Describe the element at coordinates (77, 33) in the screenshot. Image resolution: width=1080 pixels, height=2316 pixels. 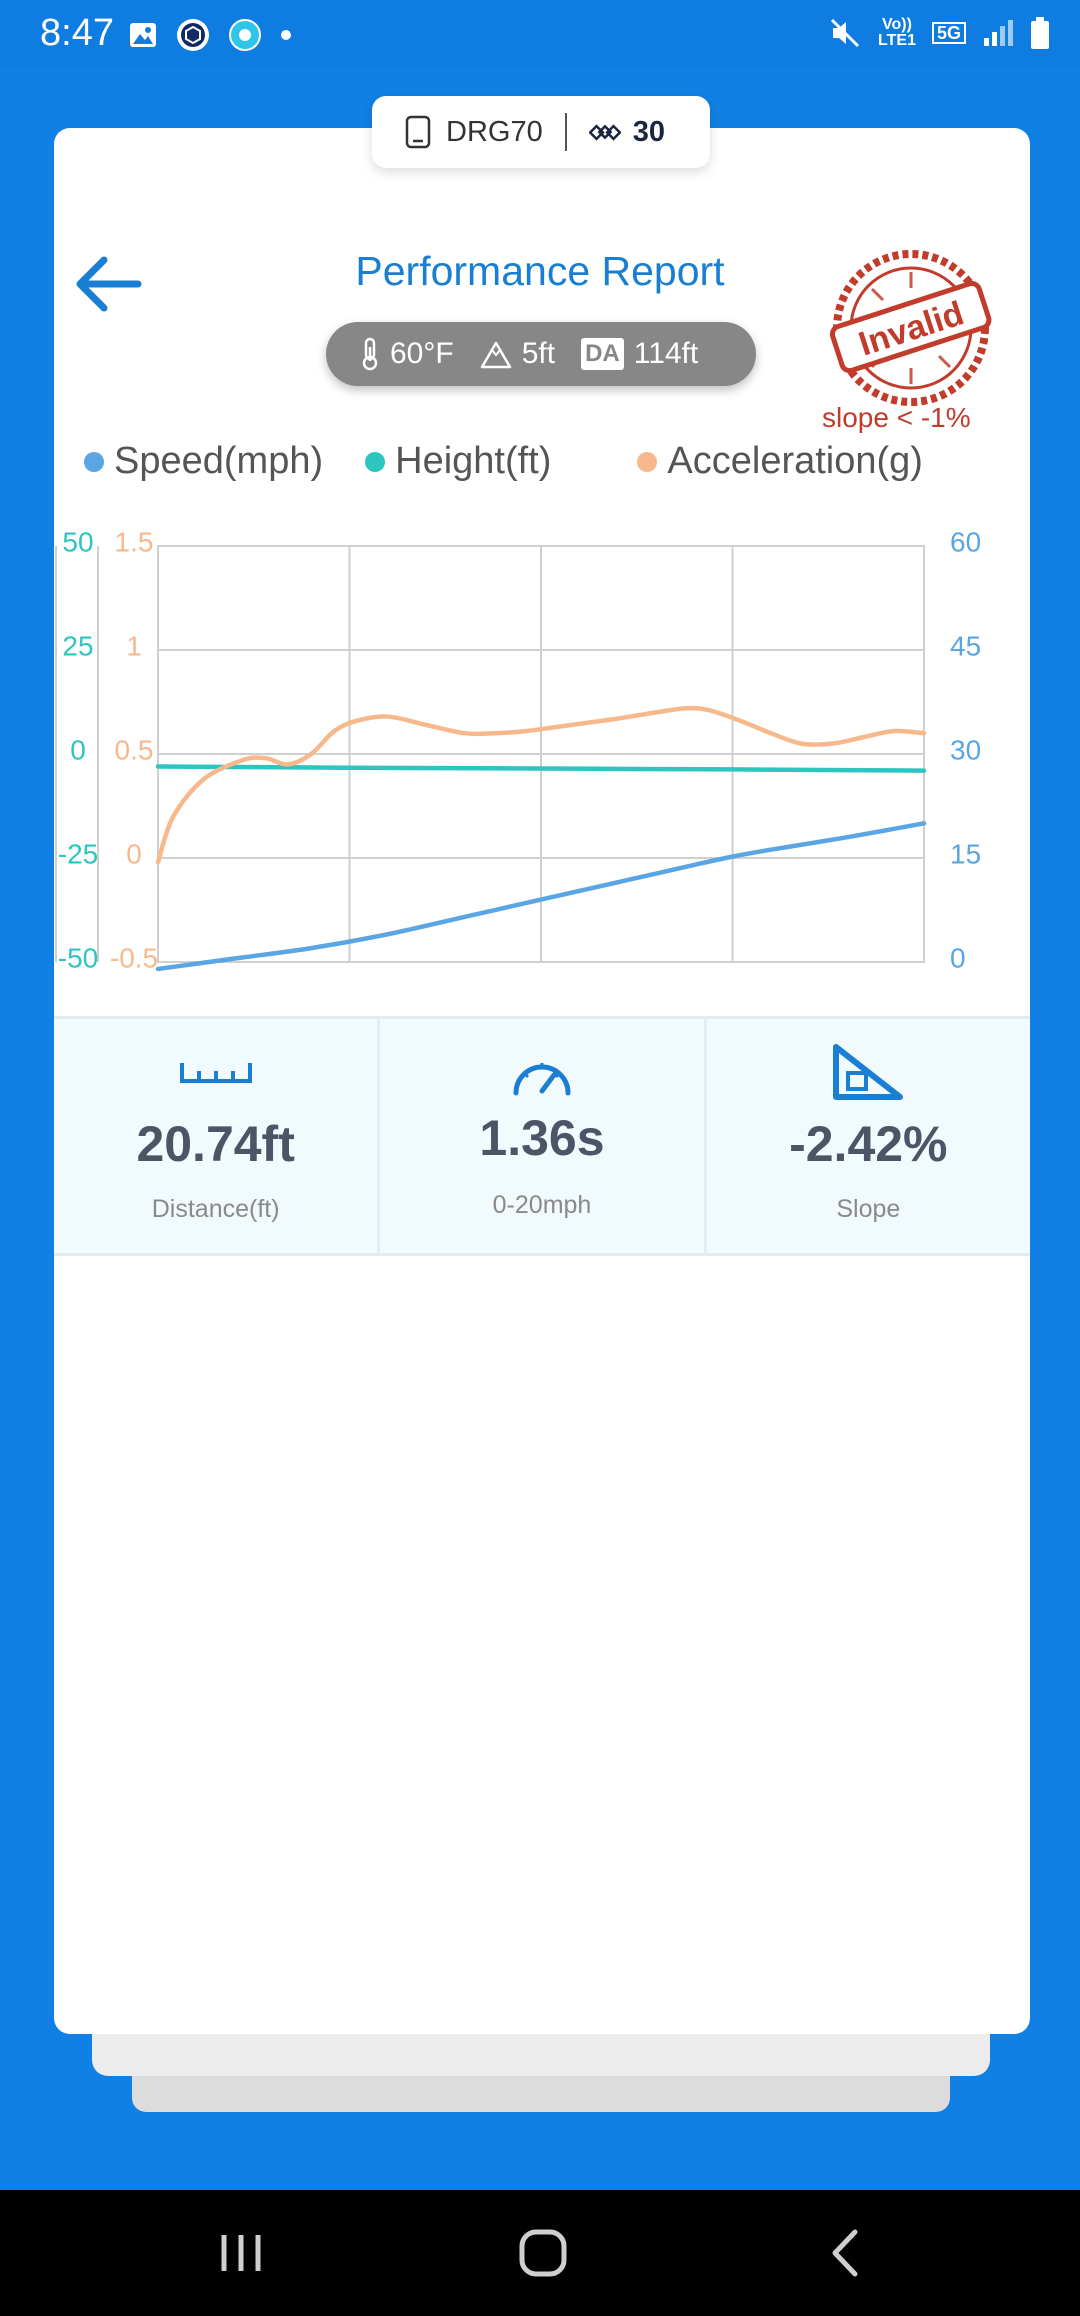
I see `status-clock: 8:47` at that location.